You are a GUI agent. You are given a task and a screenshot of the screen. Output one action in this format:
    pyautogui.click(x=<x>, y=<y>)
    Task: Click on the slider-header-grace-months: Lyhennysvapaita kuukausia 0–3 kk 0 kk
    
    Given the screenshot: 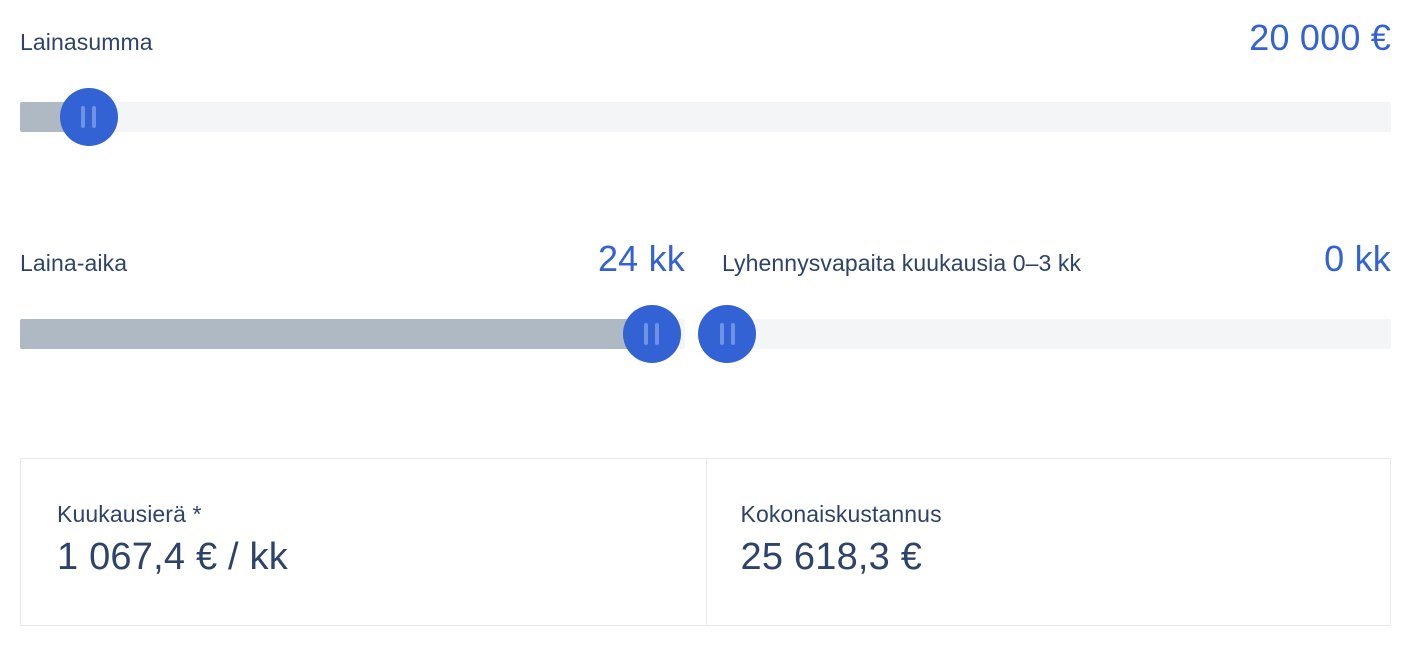 What is the action you would take?
    pyautogui.click(x=1056, y=259)
    